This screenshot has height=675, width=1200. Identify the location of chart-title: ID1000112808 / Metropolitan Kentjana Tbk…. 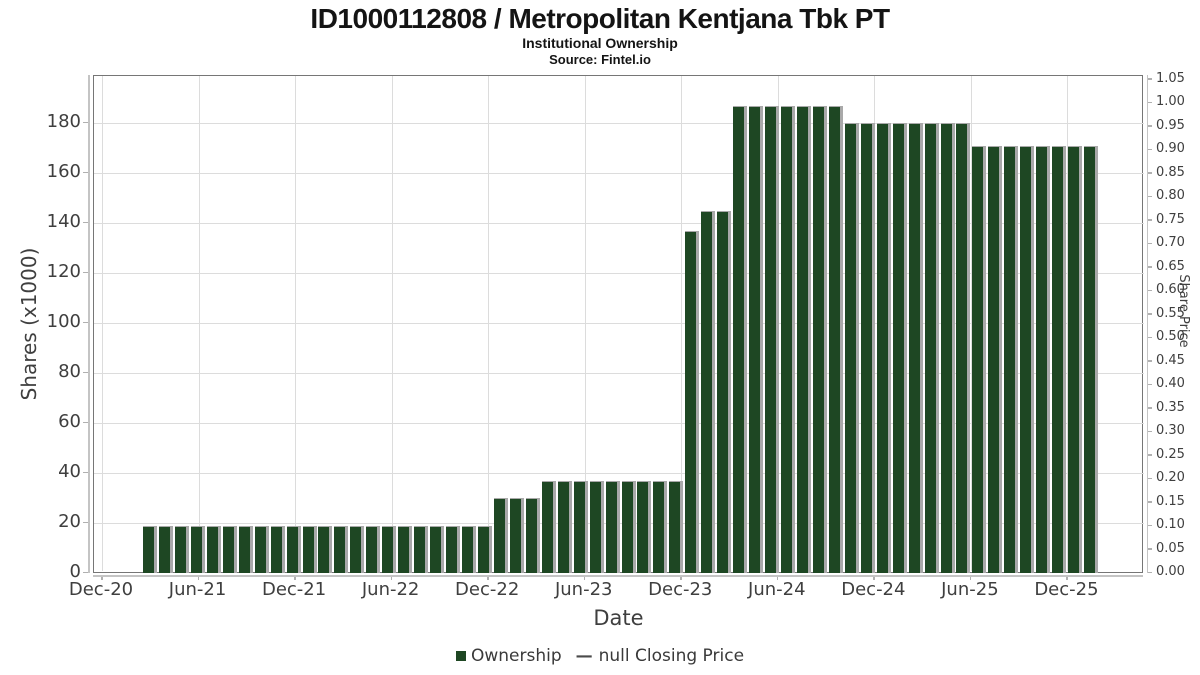
(600, 18).